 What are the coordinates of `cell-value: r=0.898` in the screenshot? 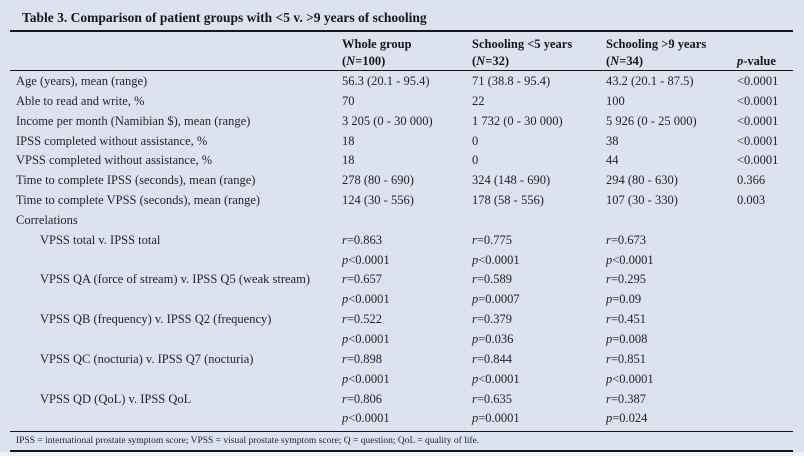 It's located at (362, 358).